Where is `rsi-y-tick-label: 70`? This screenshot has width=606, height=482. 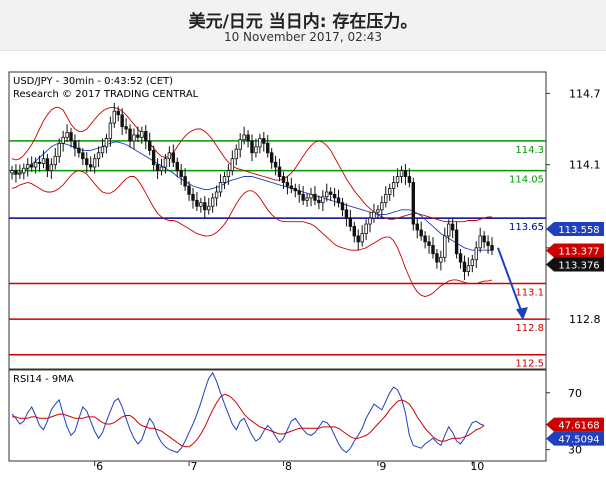 rsi-y-tick-label: 70 is located at coordinates (575, 393).